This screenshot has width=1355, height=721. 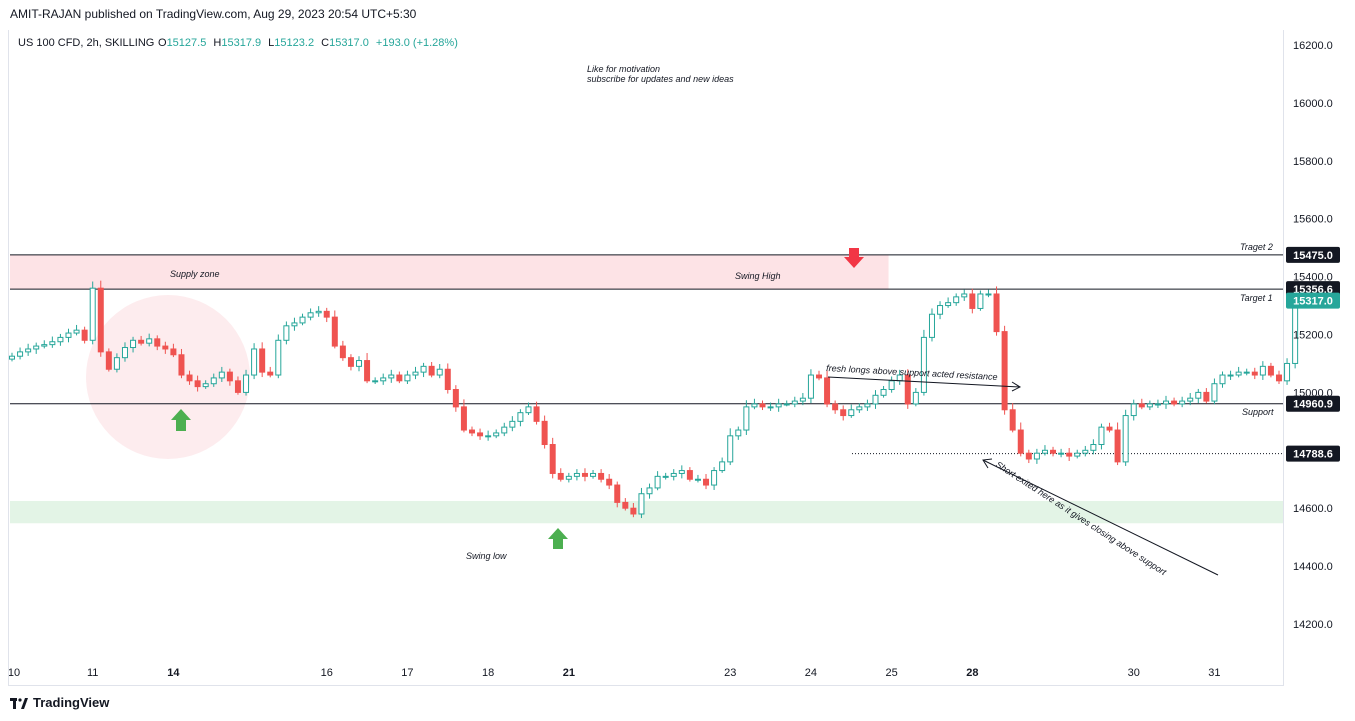 I want to click on y-tick-label: 14400.0, so click(x=1313, y=567).